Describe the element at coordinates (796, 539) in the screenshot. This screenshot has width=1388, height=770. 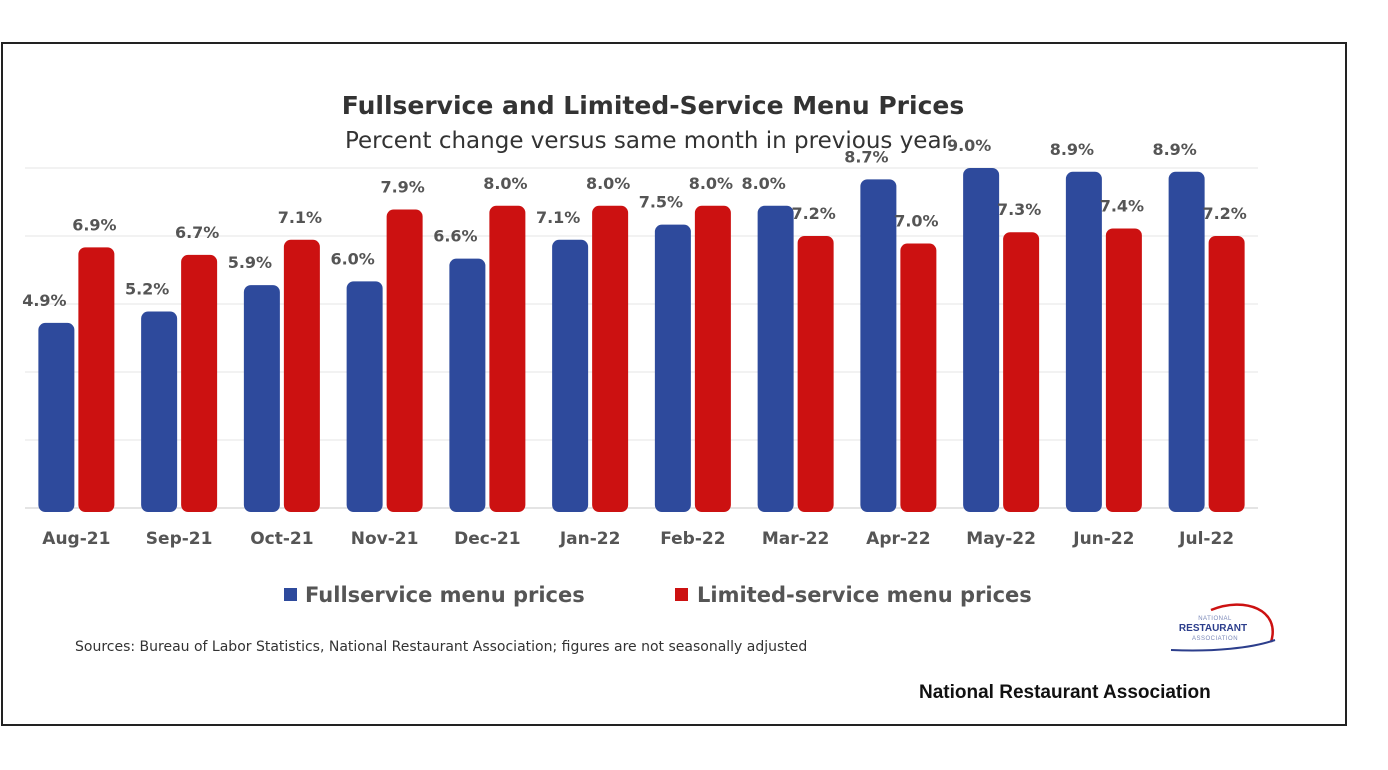
I see `category-label-mar-22: Mar-22` at that location.